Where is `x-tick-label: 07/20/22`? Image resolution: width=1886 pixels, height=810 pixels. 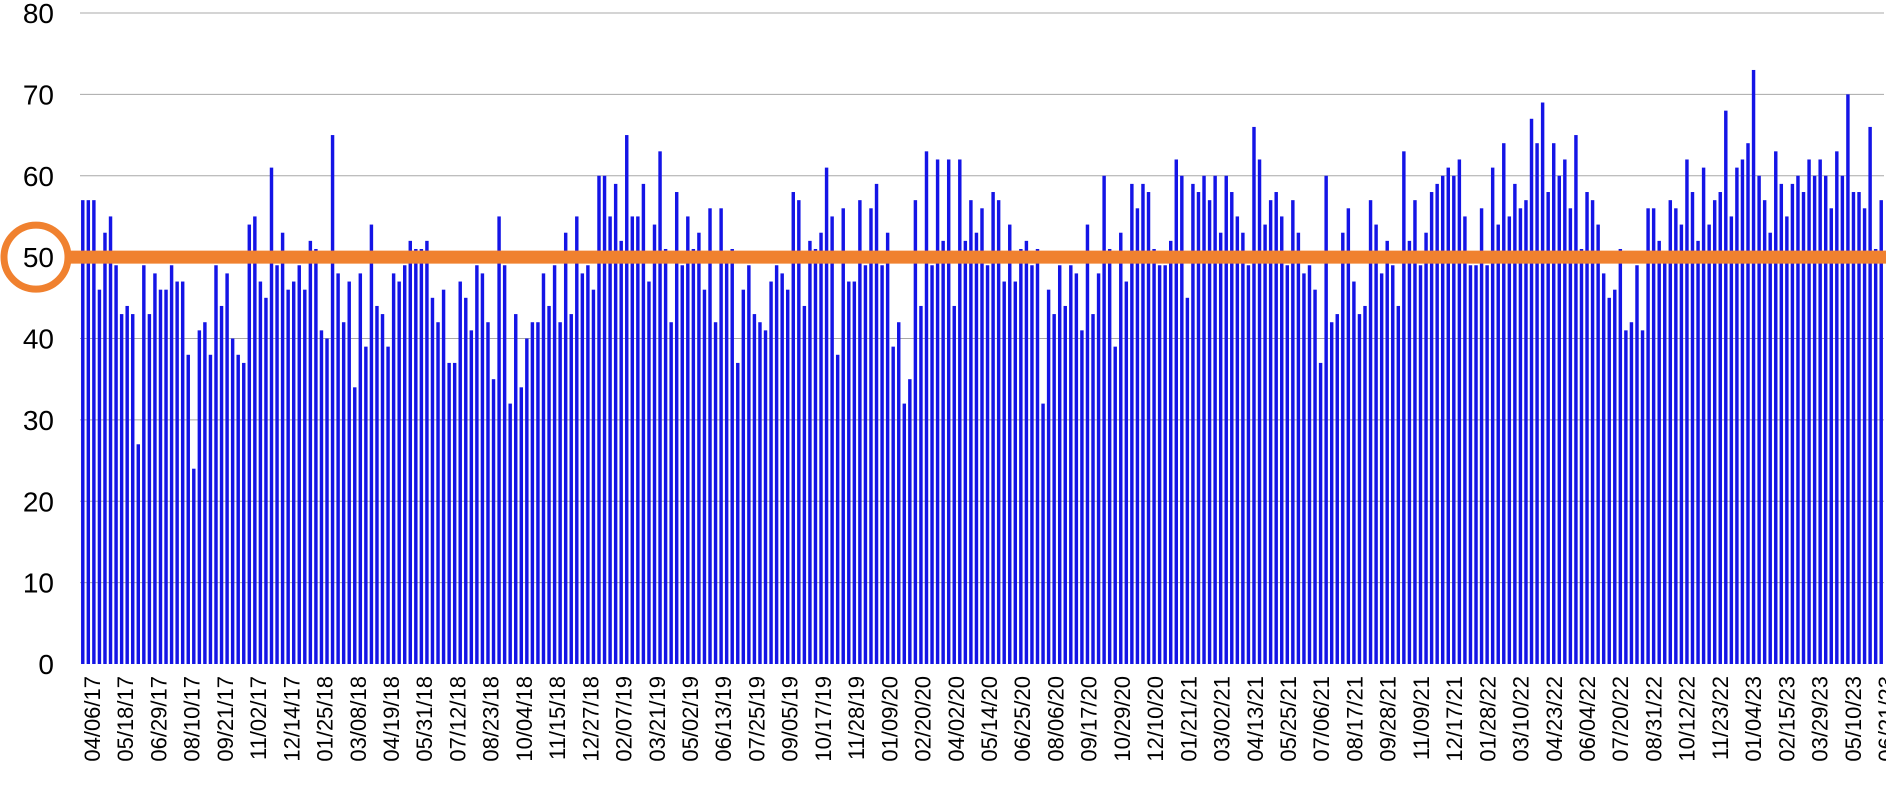 x-tick-label: 07/20/22 is located at coordinates (1620, 719).